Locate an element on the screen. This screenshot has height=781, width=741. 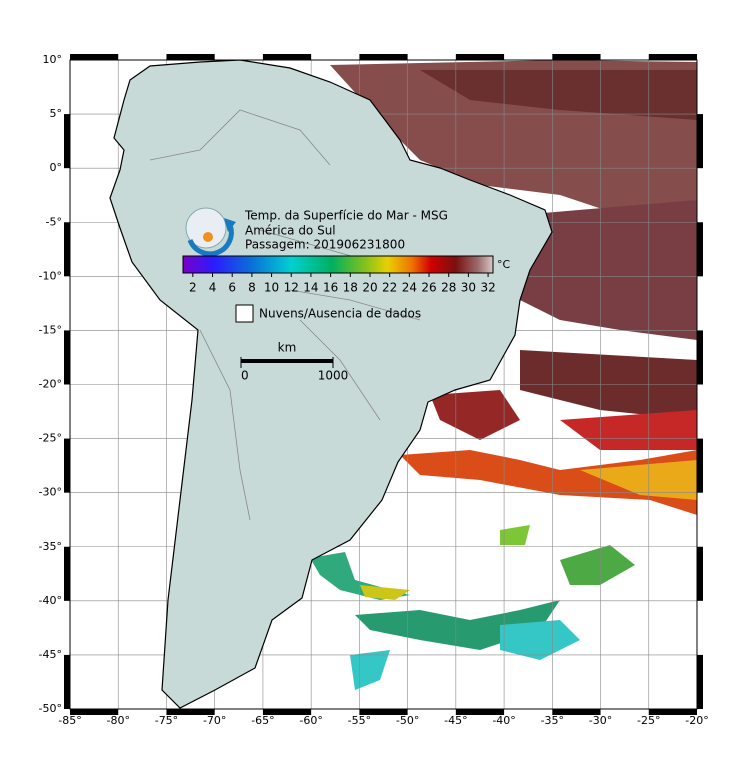
colorbar-tick-label: 12 is located at coordinates (291, 288).